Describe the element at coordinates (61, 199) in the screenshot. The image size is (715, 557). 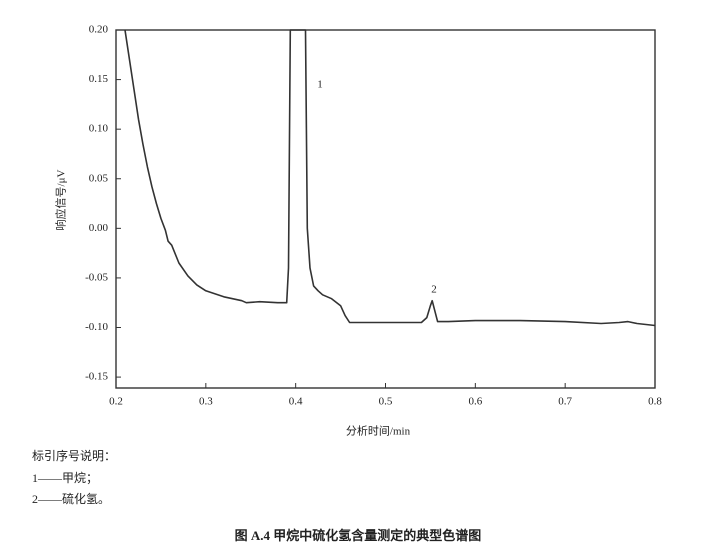
I see `y-axis-label: 响应信号/μV` at that location.